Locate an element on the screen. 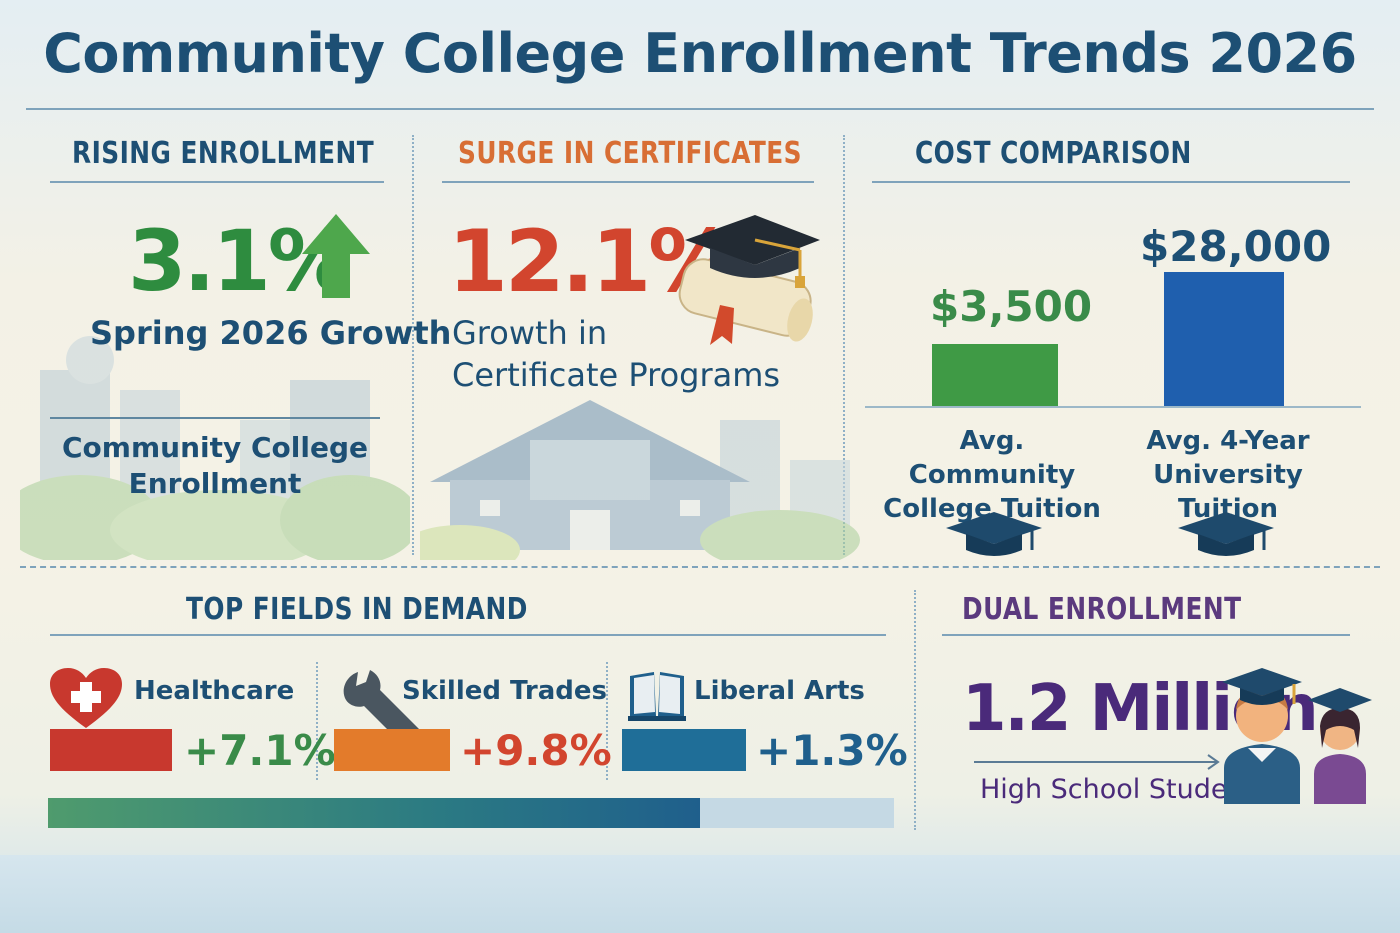 Image resolution: width=1400 pixels, height=933 pixels. heart-cross-icon is located at coordinates (86, 698).